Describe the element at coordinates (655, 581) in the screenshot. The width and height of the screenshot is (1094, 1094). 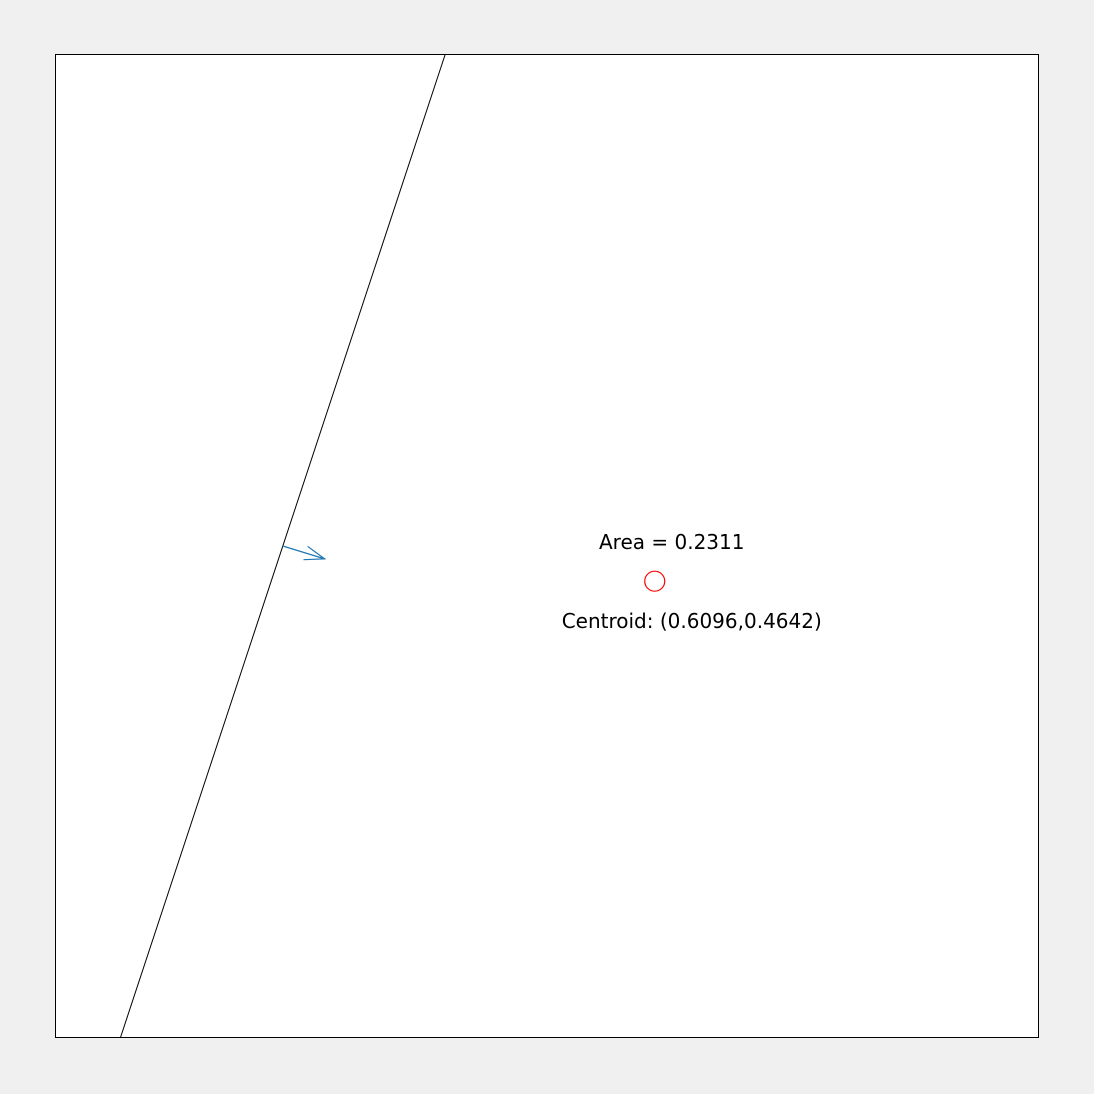
I see `centroid-marker` at that location.